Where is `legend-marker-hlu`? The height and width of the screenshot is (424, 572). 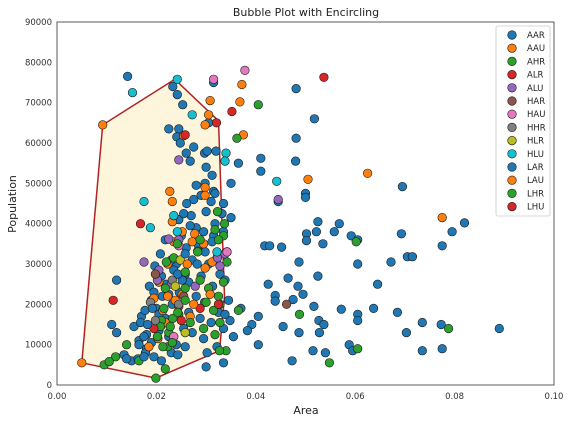 legend-marker-hlu is located at coordinates (512, 154).